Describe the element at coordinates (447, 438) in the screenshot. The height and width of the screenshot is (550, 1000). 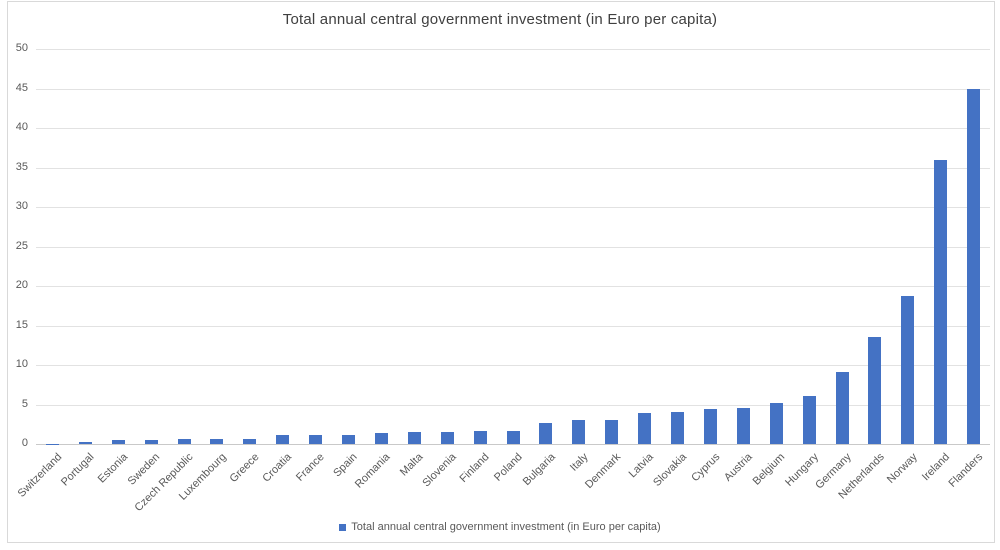
I see `bar-slovenia` at that location.